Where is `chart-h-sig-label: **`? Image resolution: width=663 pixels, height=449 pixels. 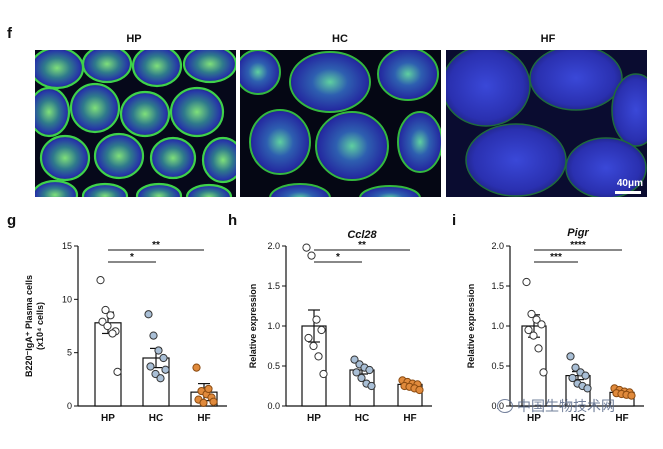 chart-h-sig-label: ** is located at coordinates (362, 245).